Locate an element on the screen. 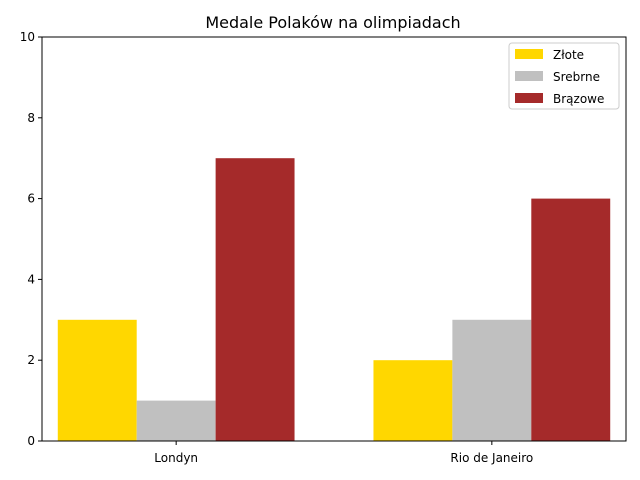 The height and width of the screenshot is (480, 640). y-tick-label: 10 is located at coordinates (27, 37).